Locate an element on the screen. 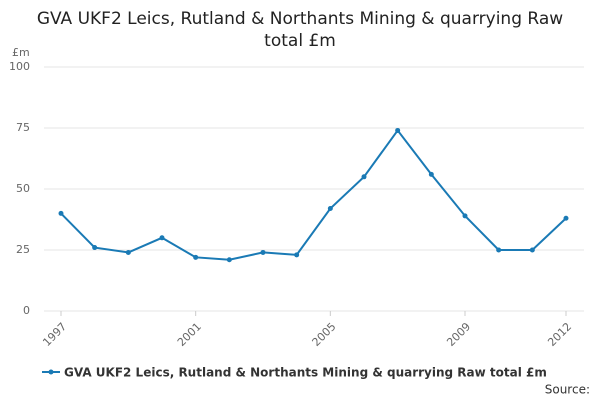  x-tick-label: 2001 is located at coordinates (189, 334).